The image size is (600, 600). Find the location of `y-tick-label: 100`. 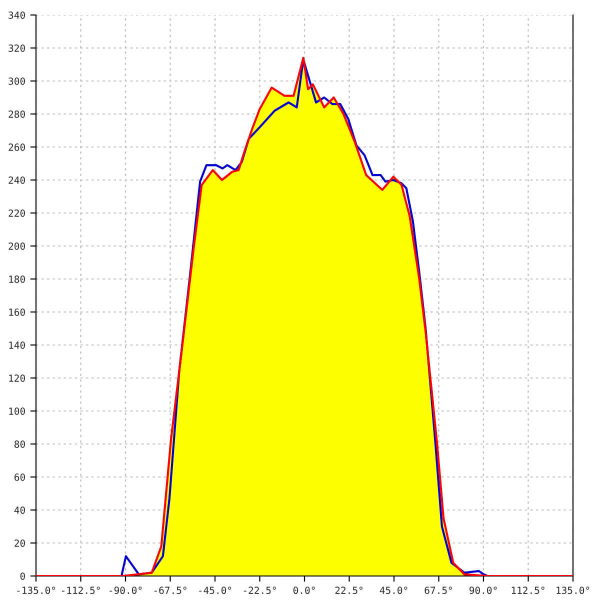

y-tick-label: 100 is located at coordinates (17, 411).